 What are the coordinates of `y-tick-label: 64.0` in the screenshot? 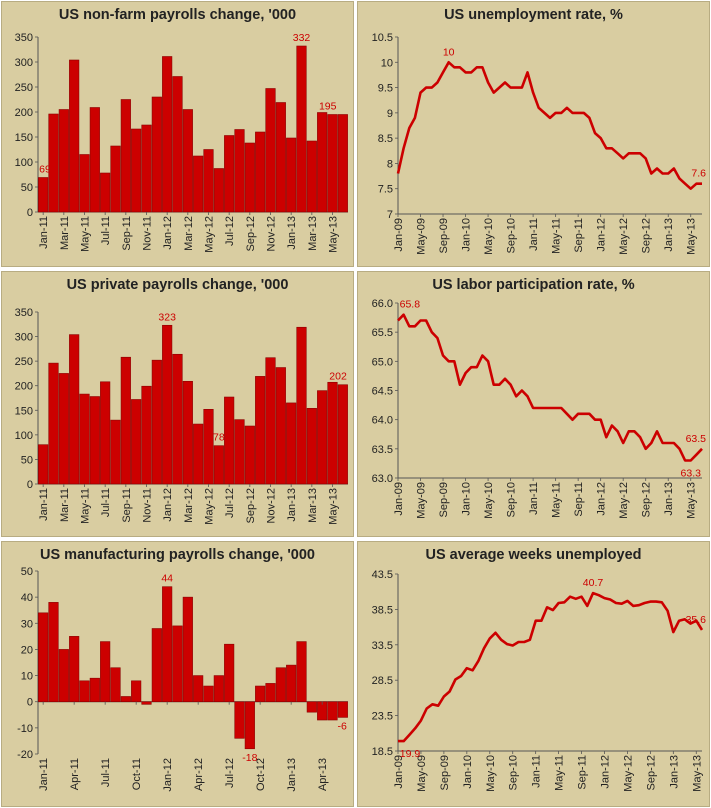 It's located at (382, 421).